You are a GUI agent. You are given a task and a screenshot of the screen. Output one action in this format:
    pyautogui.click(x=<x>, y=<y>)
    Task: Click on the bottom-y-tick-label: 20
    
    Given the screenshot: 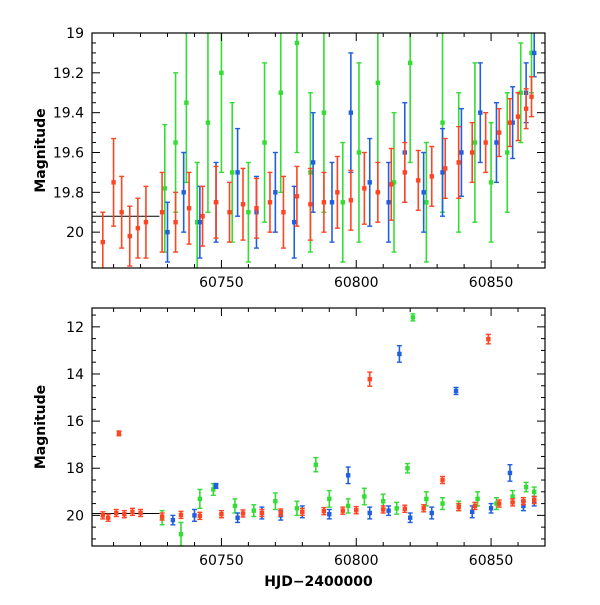 What is the action you would take?
    pyautogui.click(x=75, y=516)
    